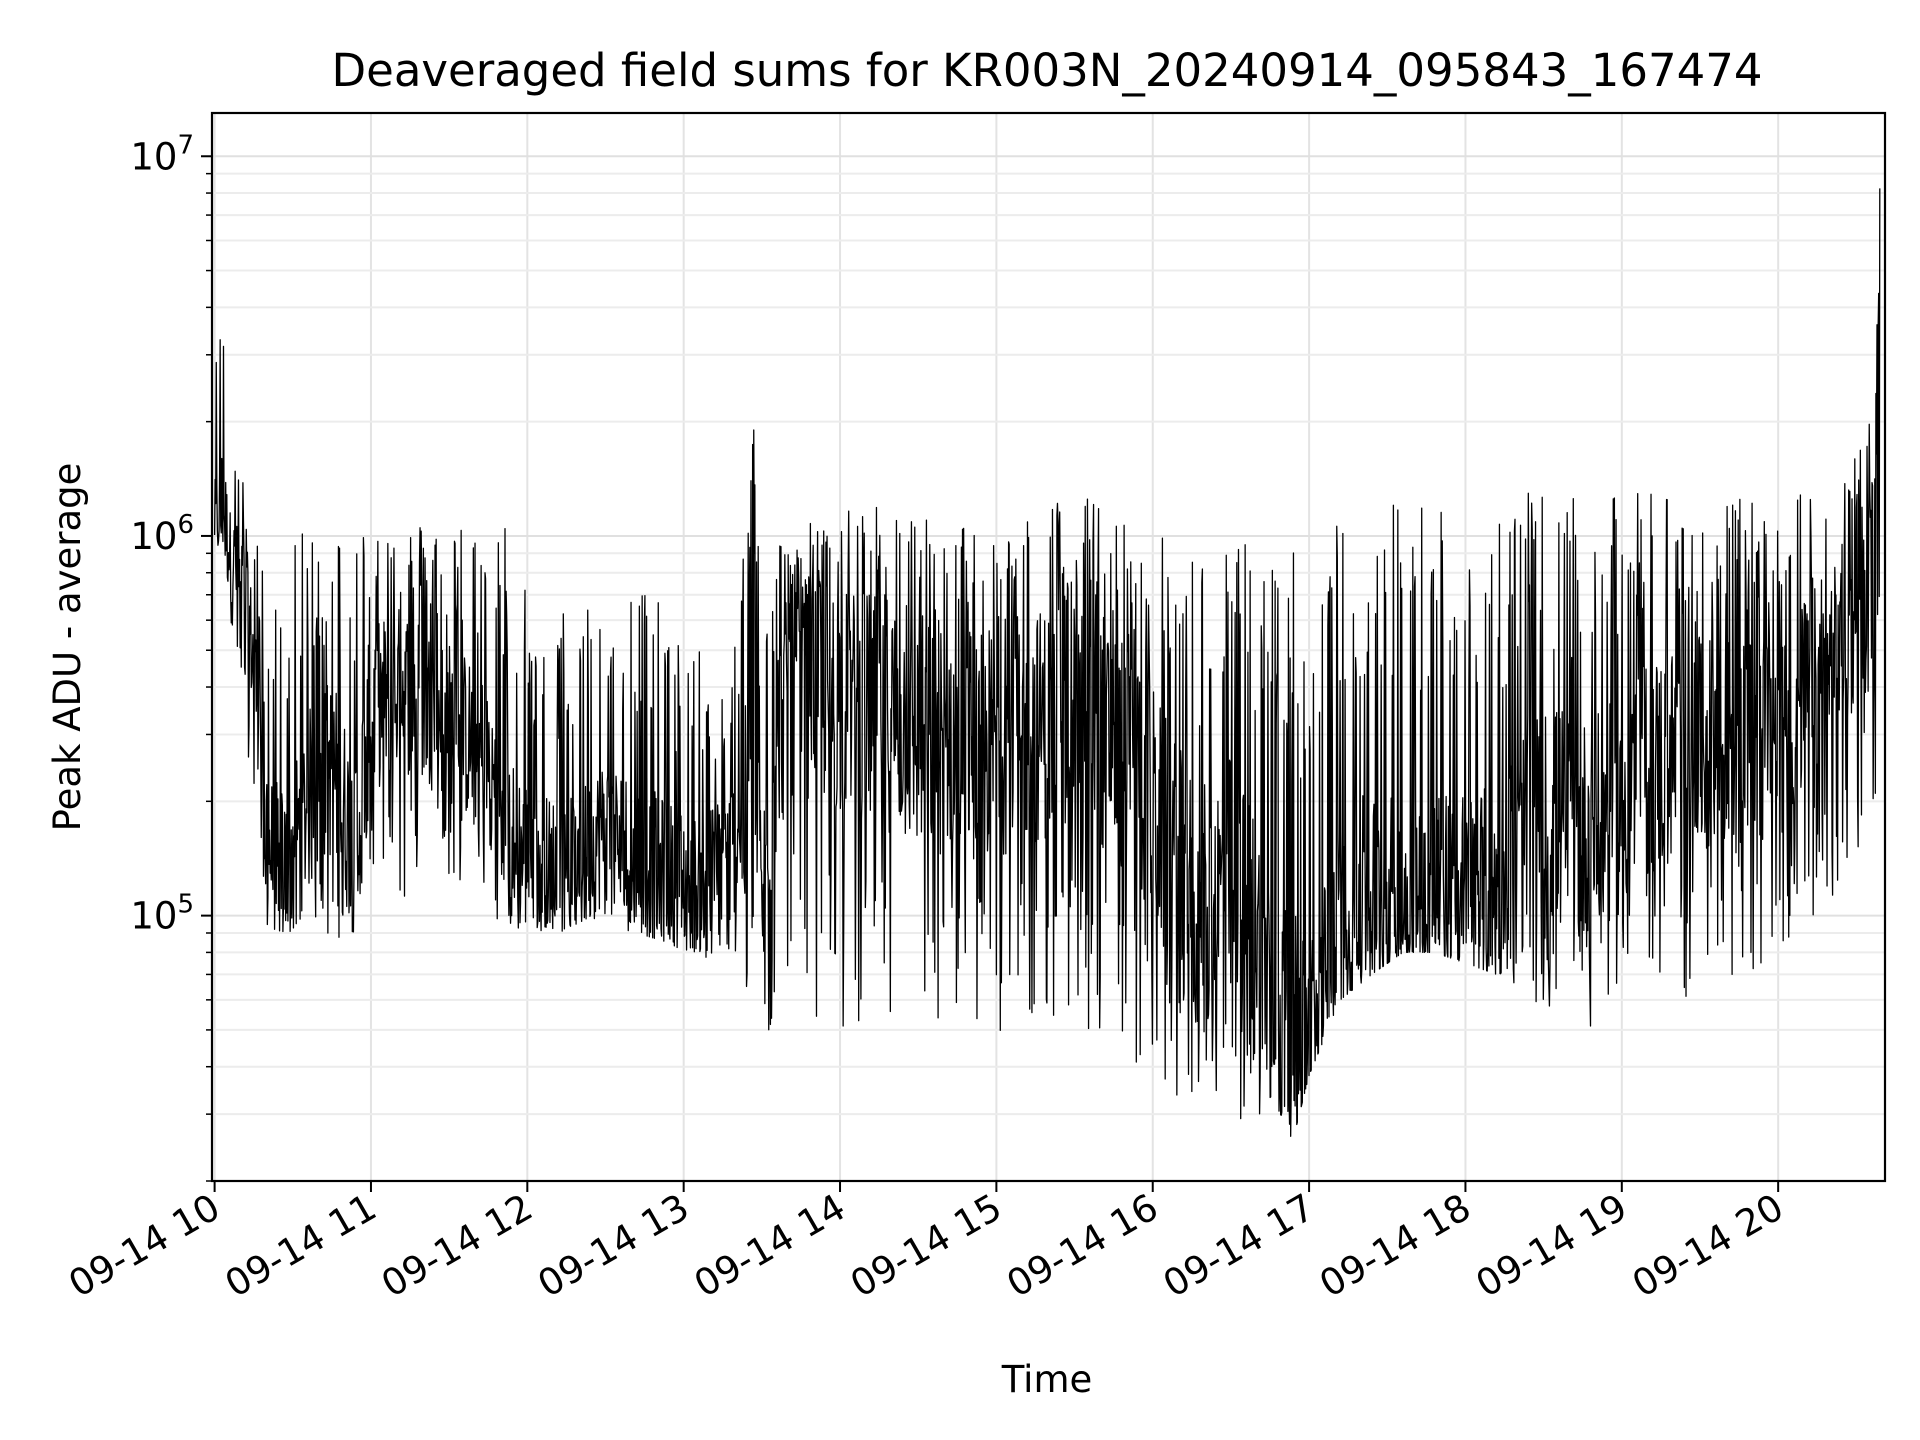 This screenshot has width=1920, height=1440. I want to click on y-axis-label: Peak ADU - average, so click(67, 647).